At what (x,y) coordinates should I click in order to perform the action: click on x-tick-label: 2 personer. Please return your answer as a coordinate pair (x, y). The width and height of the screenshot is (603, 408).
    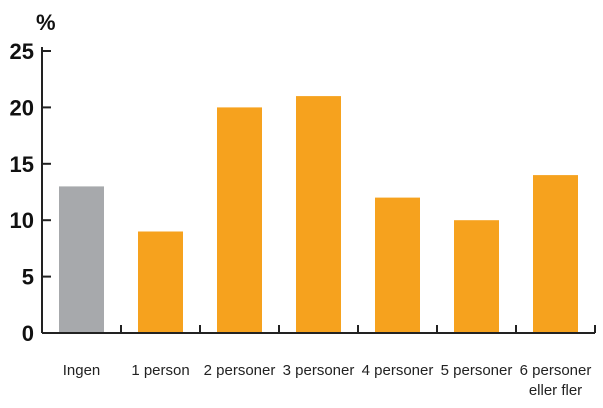
    Looking at the image, I should click on (240, 370).